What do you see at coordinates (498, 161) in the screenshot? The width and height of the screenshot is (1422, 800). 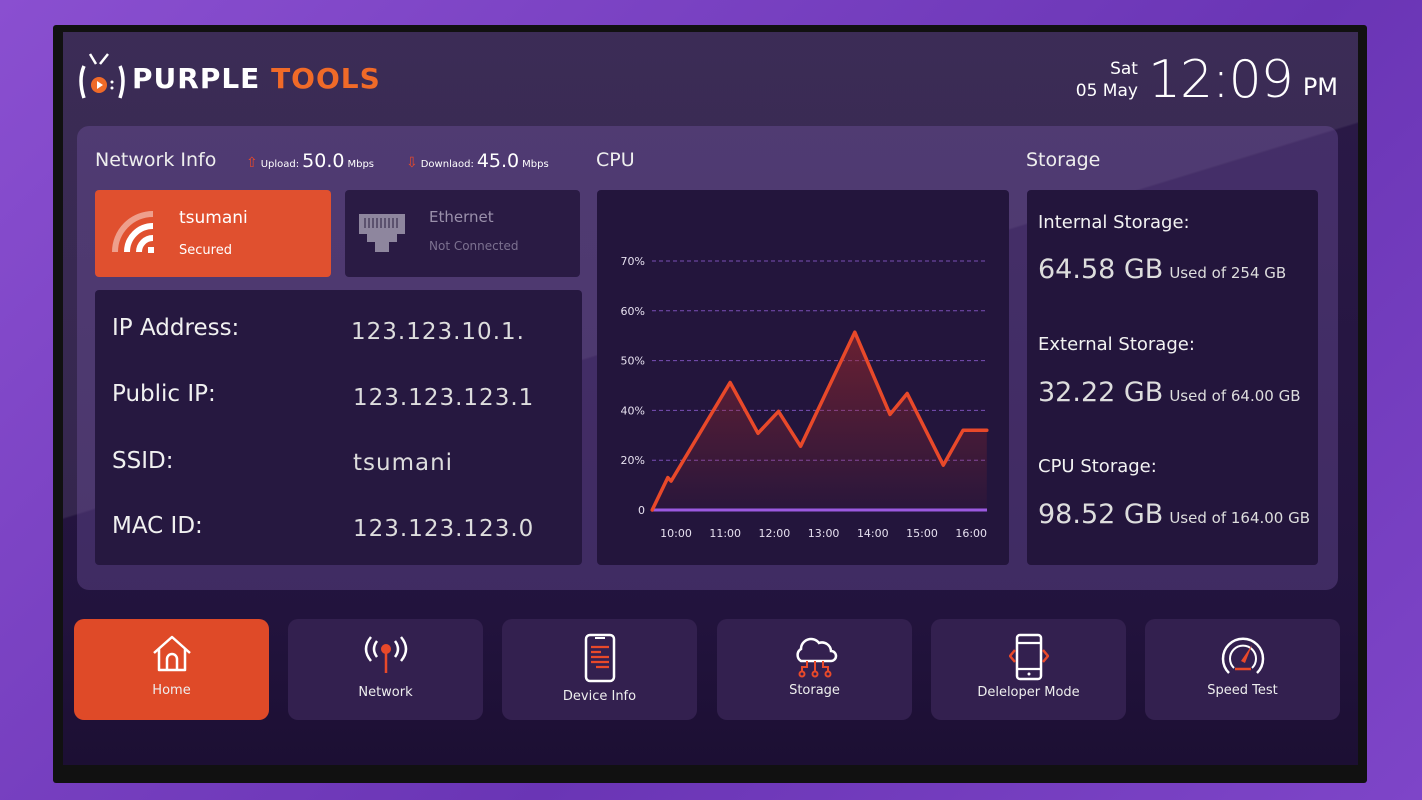 I see `download-value: 45.0` at bounding box center [498, 161].